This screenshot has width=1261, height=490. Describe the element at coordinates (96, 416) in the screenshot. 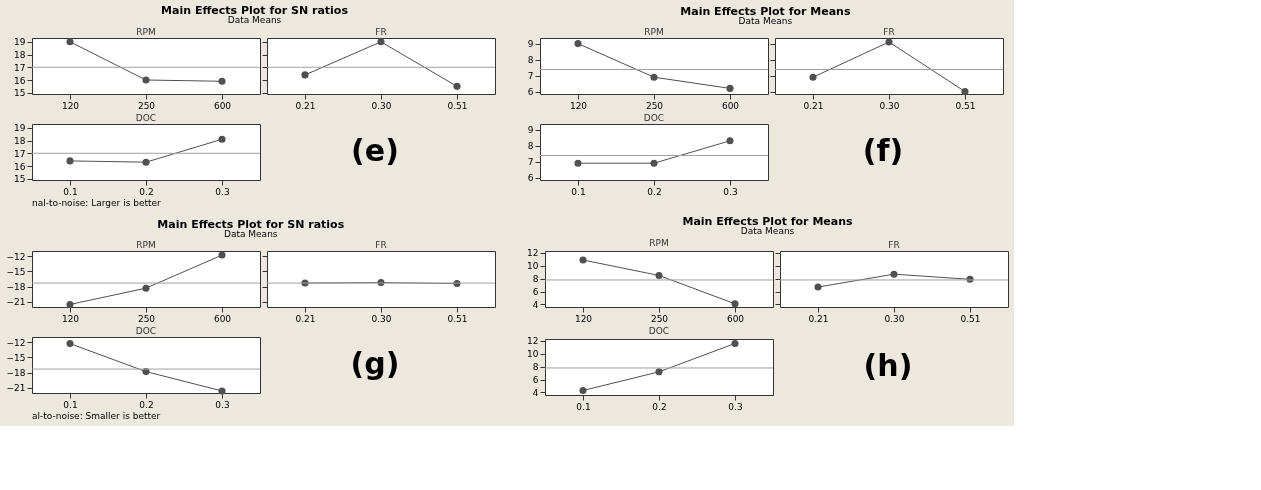

I see `text: al-to-noise: Smaller is better` at that location.